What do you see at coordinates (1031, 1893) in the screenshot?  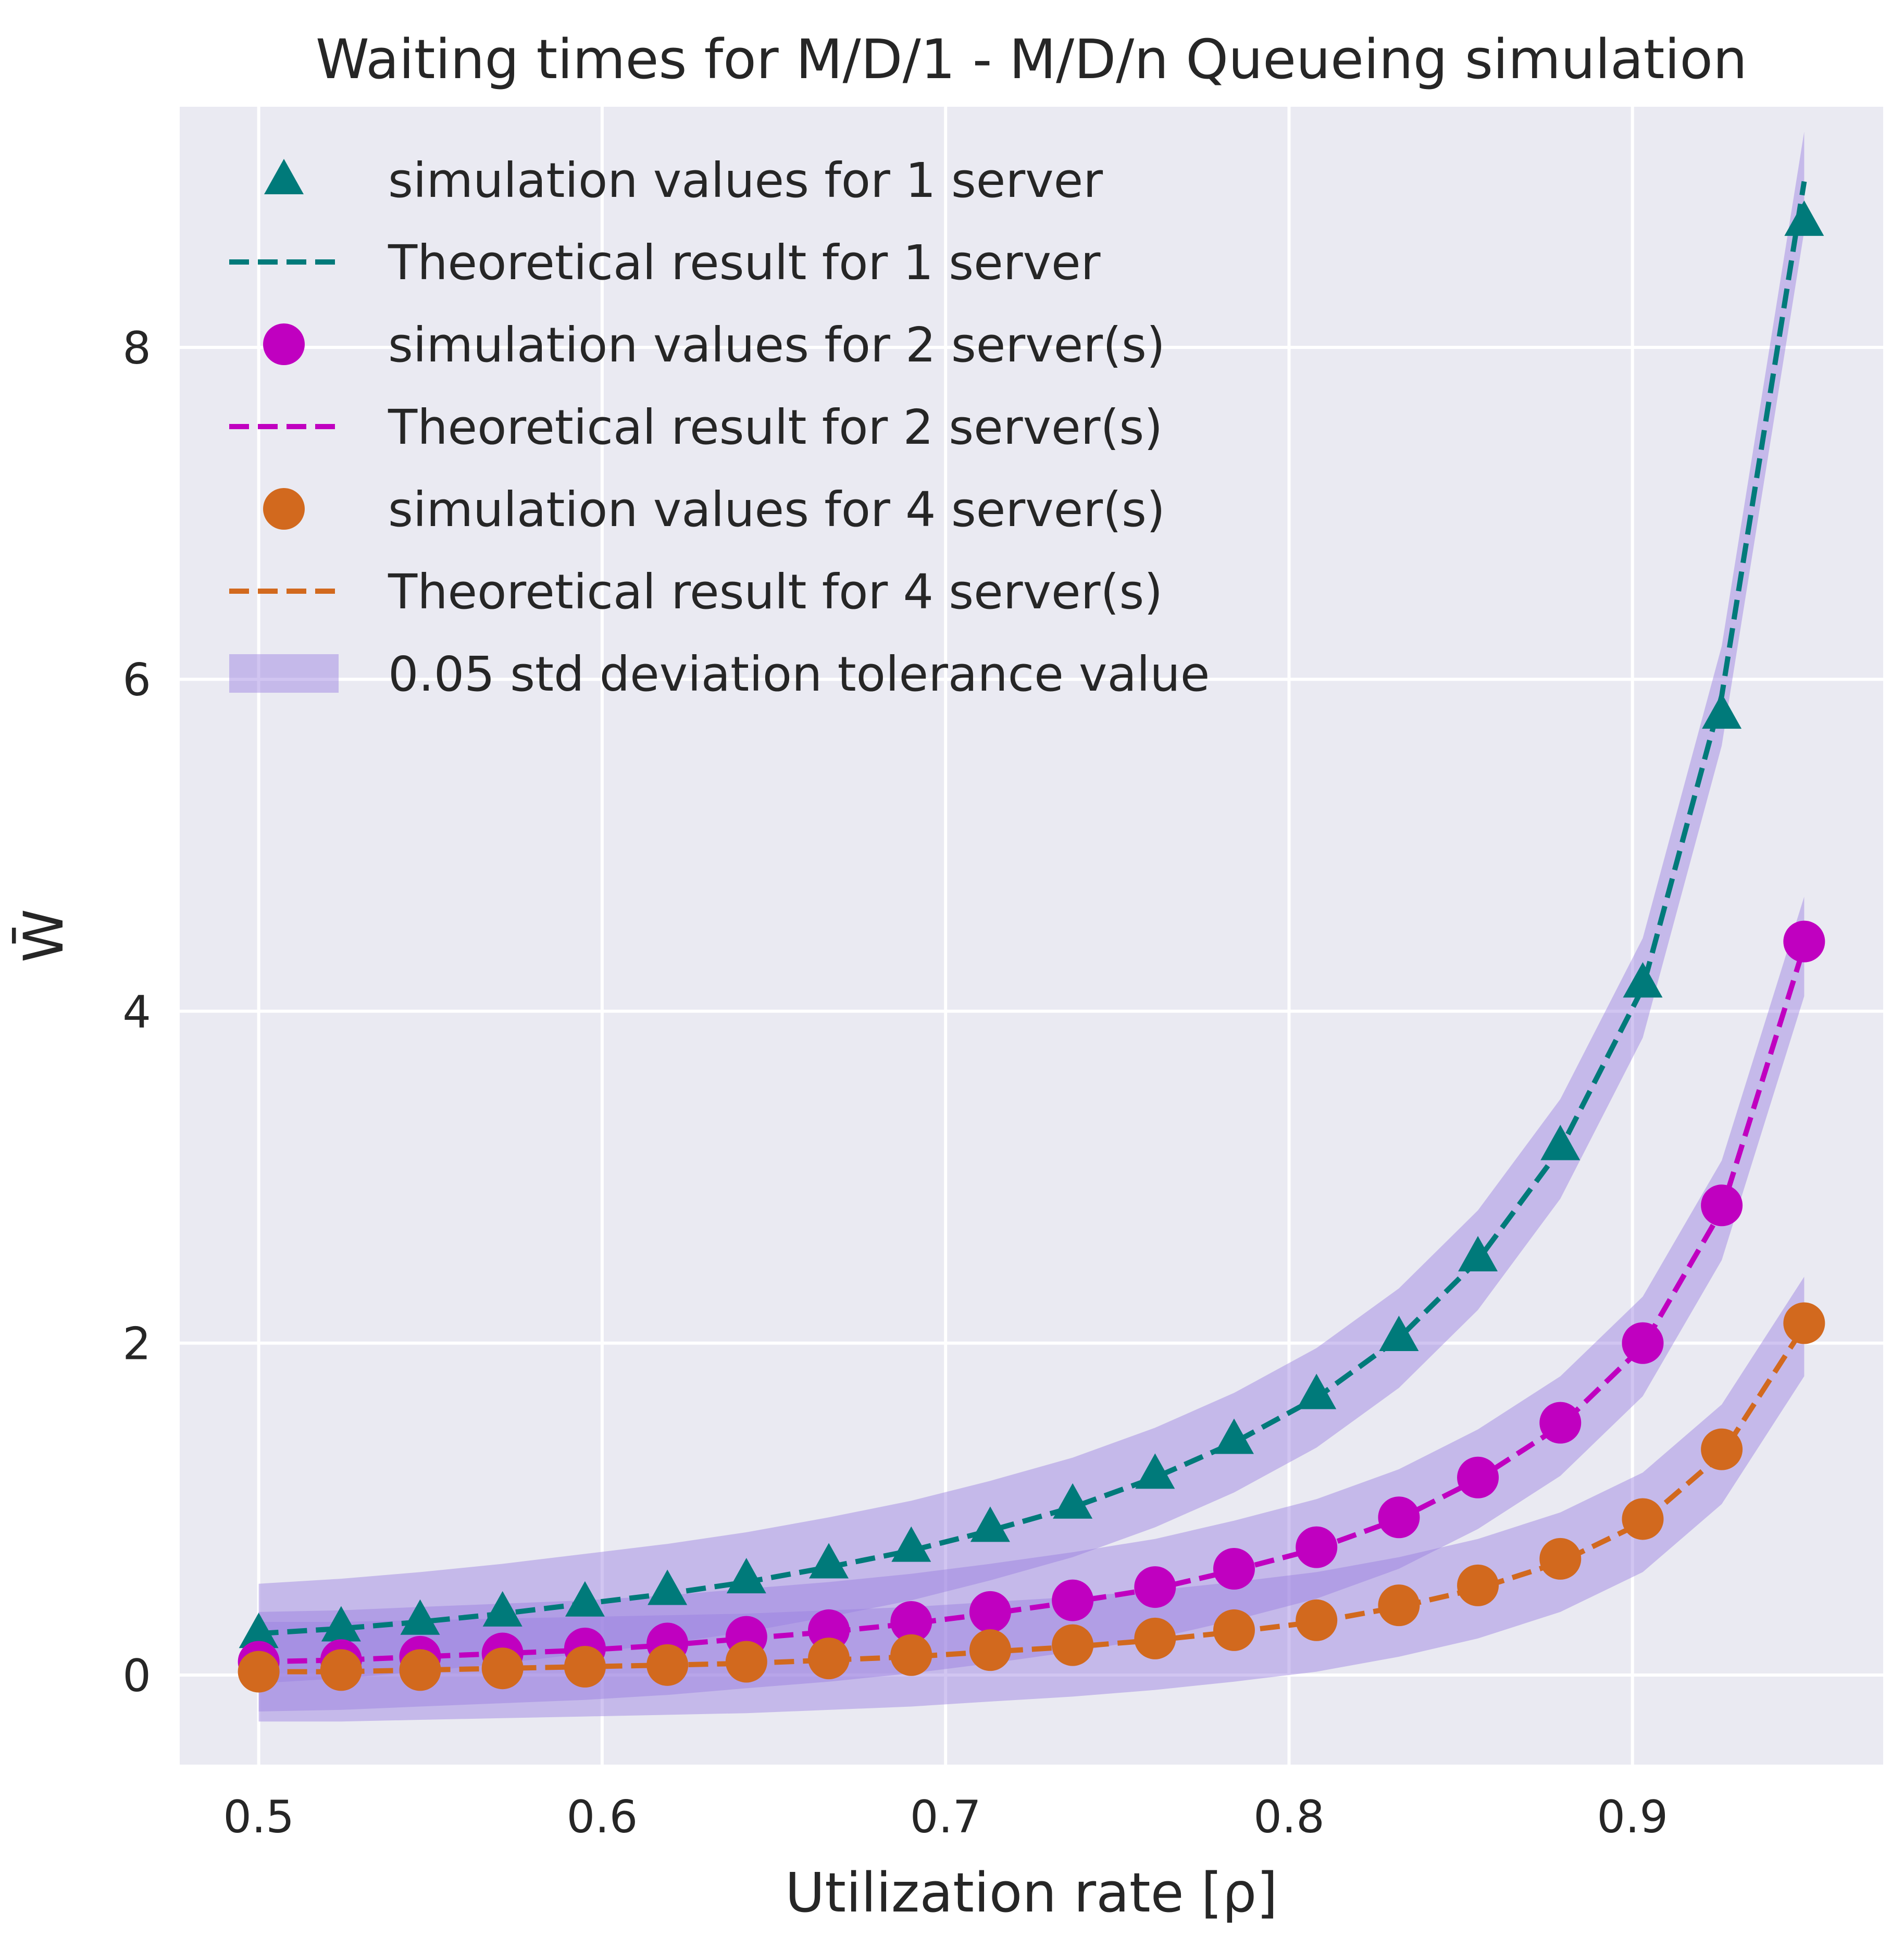 I see `x-axis-label: Utilization rate [ρ]` at bounding box center [1031, 1893].